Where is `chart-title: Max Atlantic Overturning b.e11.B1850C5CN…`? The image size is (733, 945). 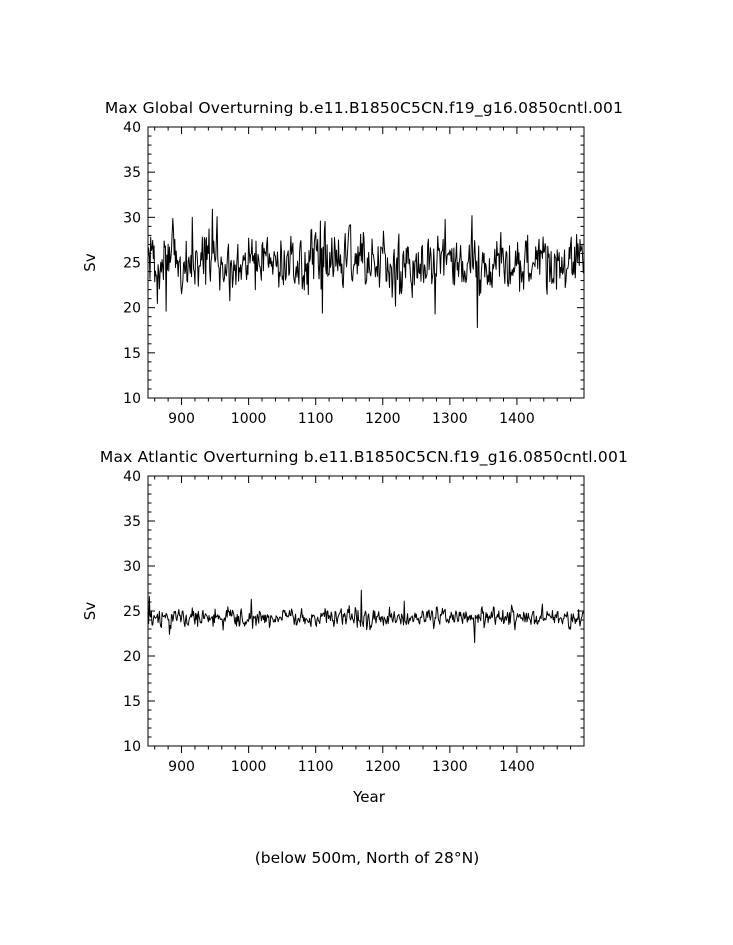
chart-title: Max Atlantic Overturning b.e11.B1850C5CN… is located at coordinates (364, 457).